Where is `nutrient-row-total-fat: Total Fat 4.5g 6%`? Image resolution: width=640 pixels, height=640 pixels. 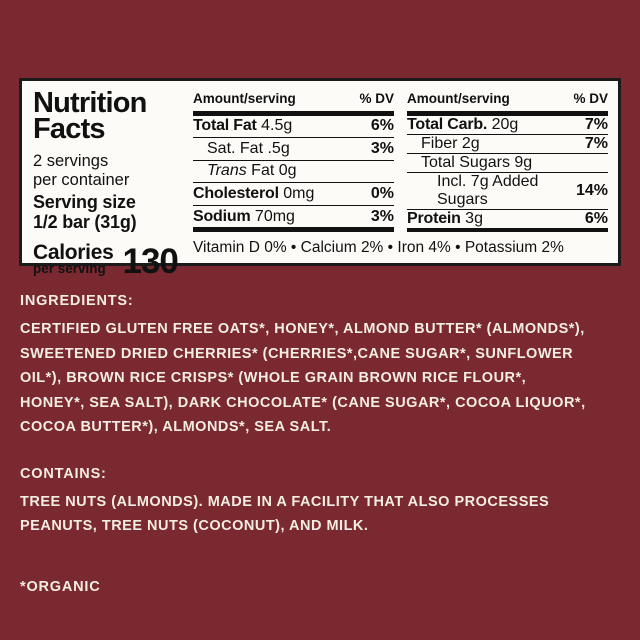 nutrient-row-total-fat: Total Fat 4.5g 6% is located at coordinates (293, 127).